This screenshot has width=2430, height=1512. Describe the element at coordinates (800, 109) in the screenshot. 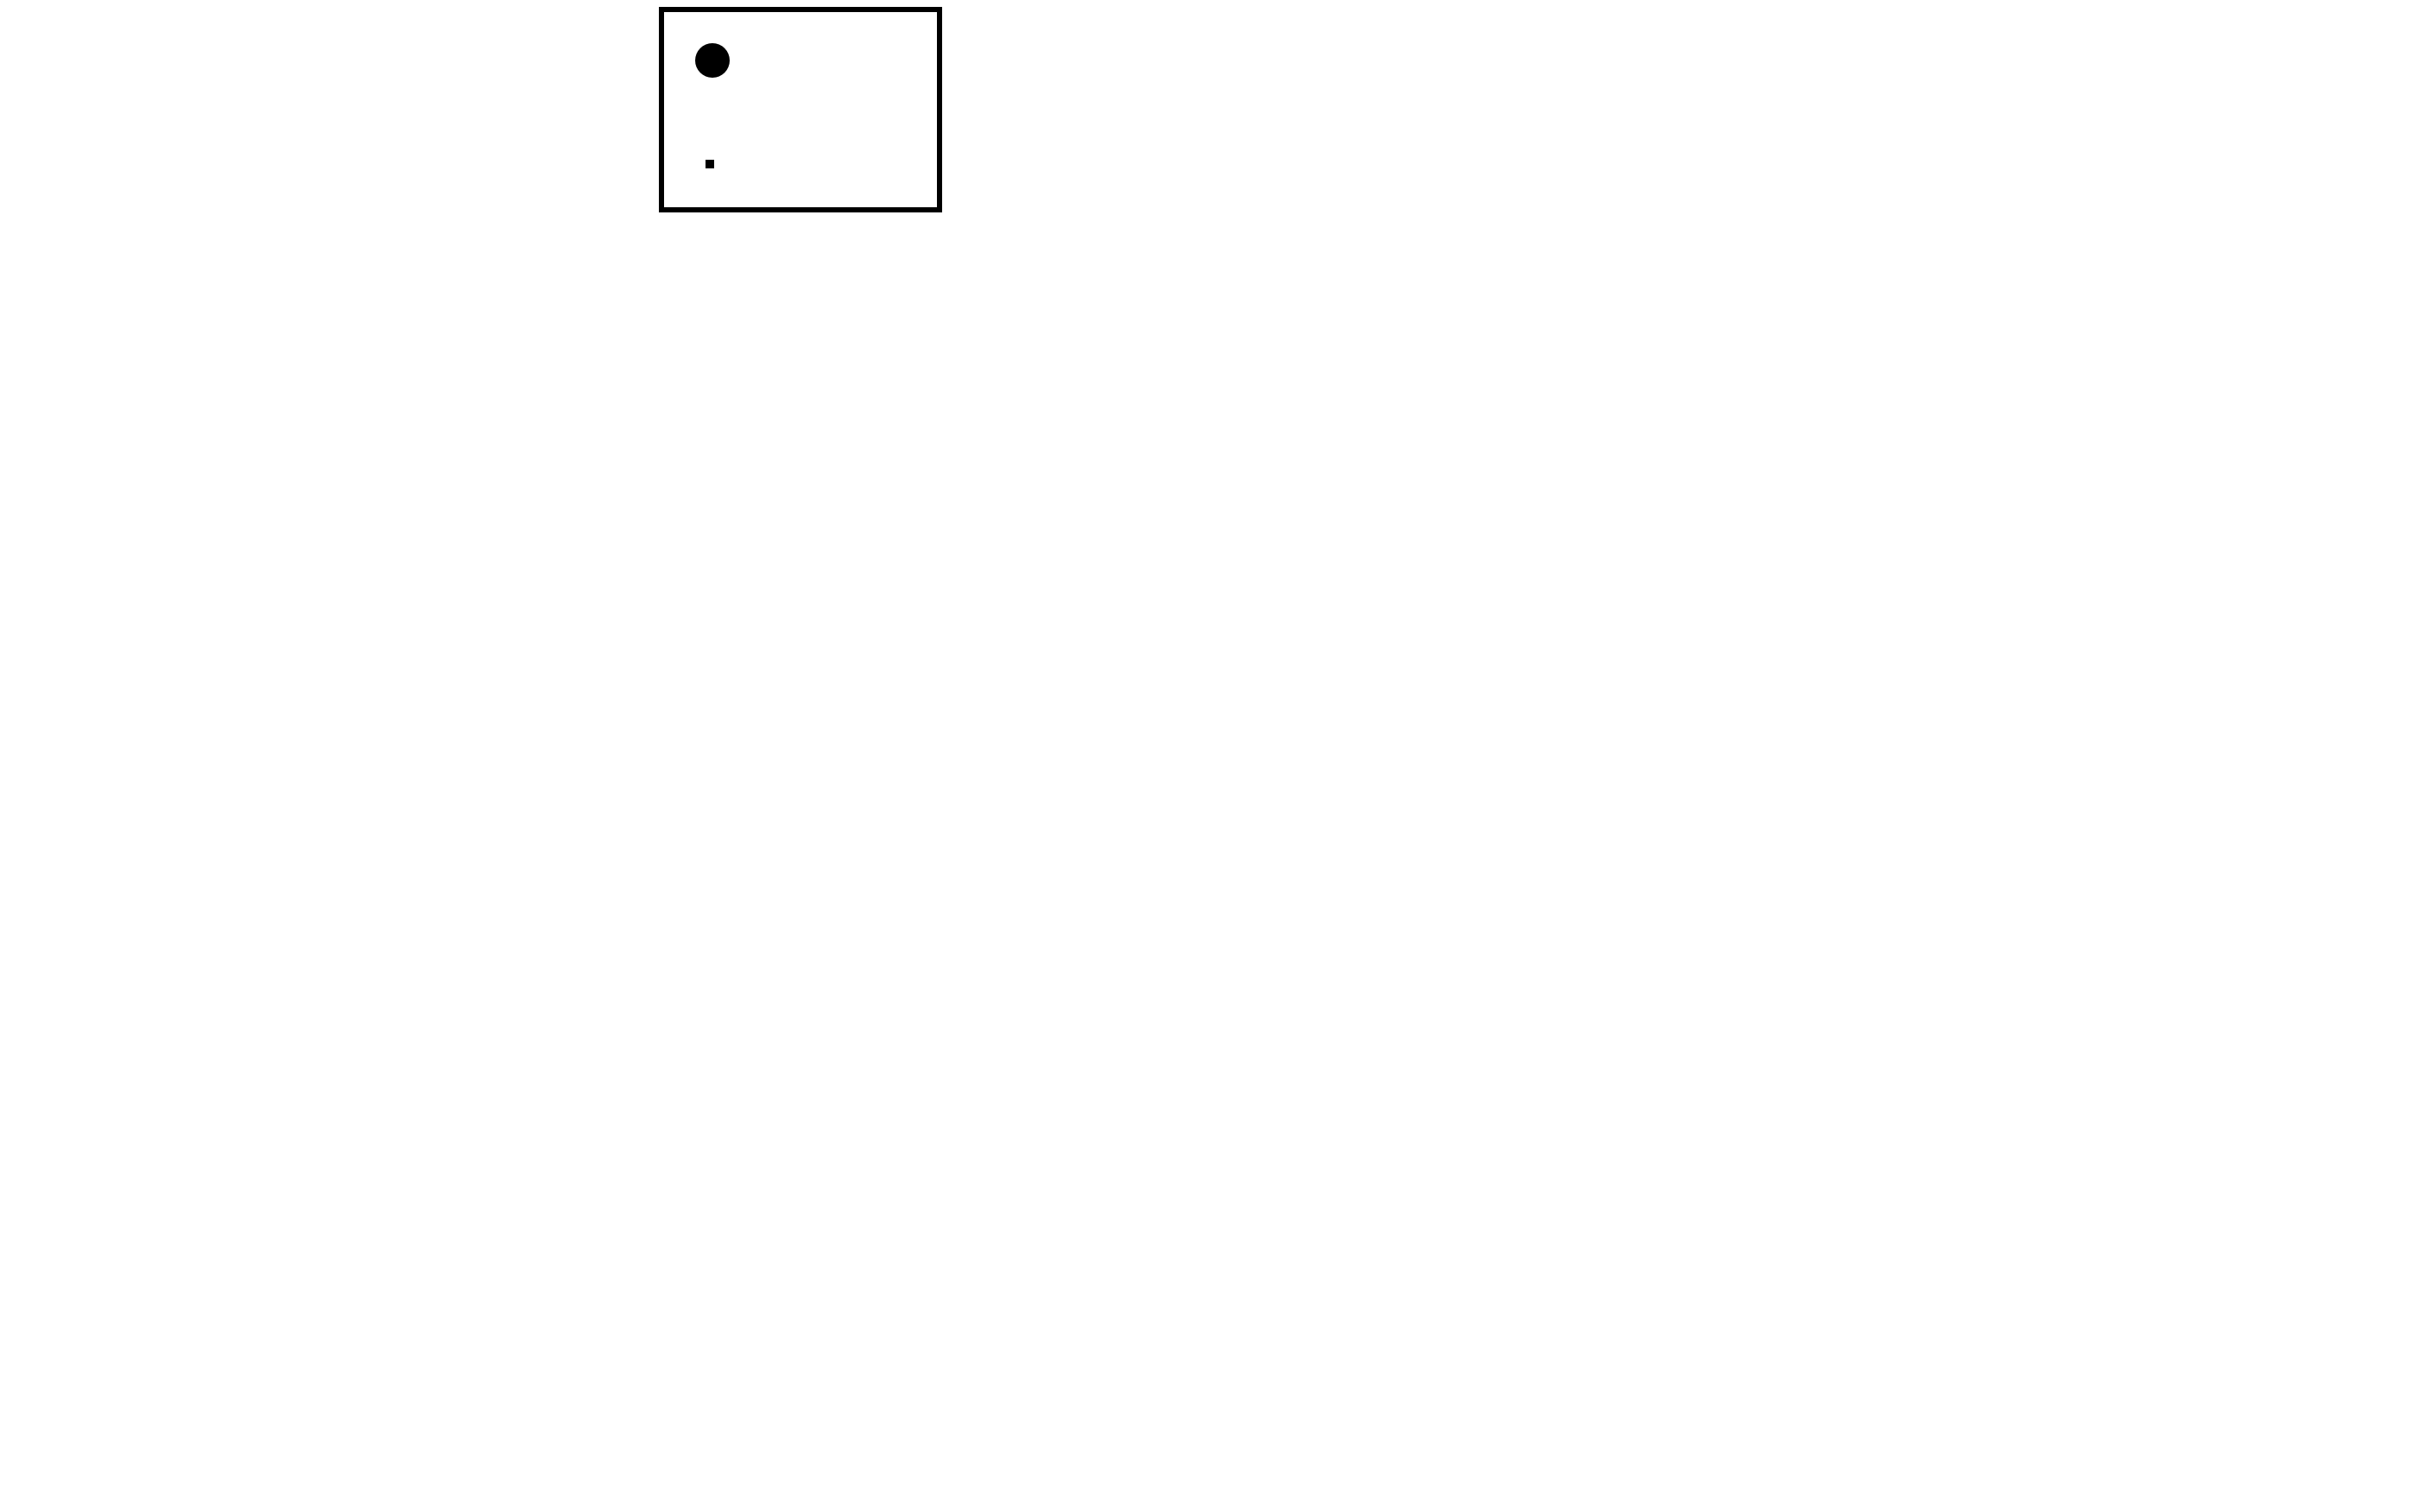

I see `legend-box` at that location.